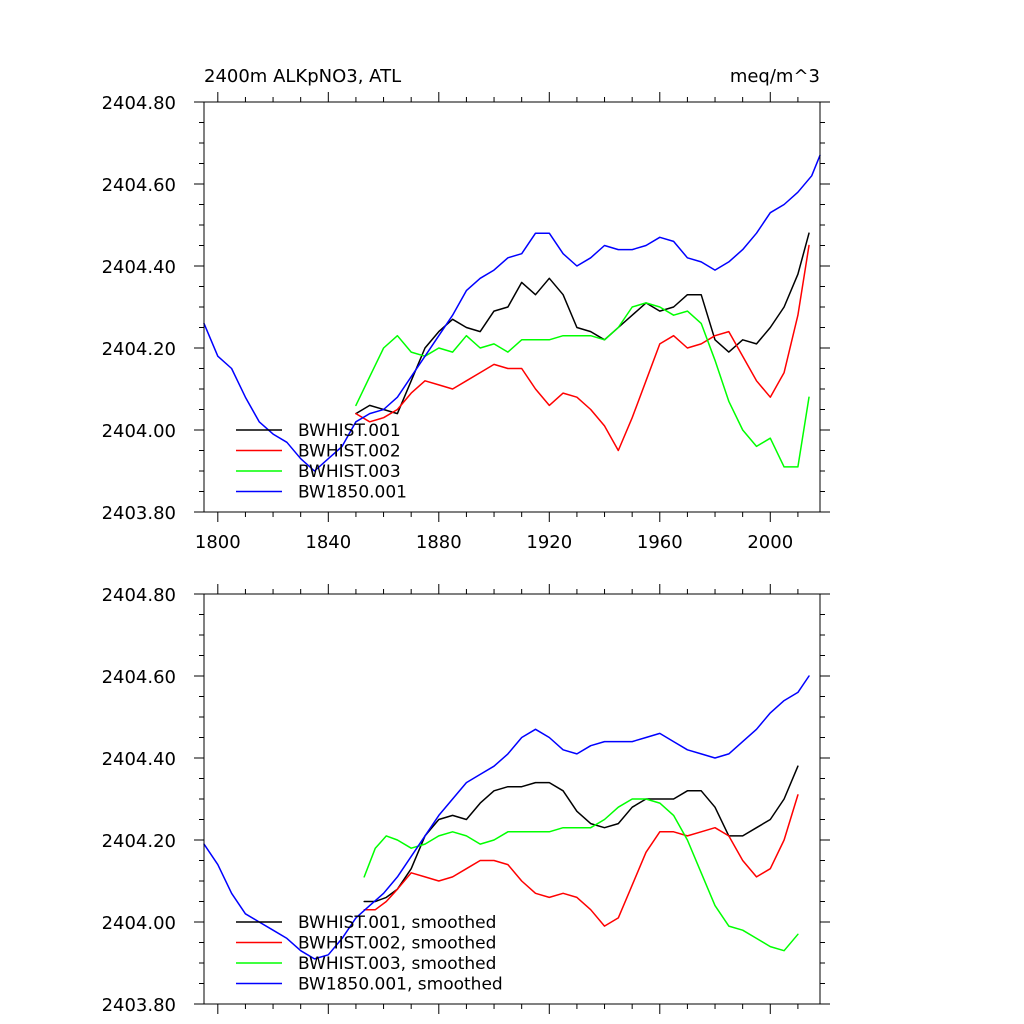 This screenshot has width=1024, height=1024. I want to click on legend-label: BWHIST.001, smoothed, so click(397, 923).